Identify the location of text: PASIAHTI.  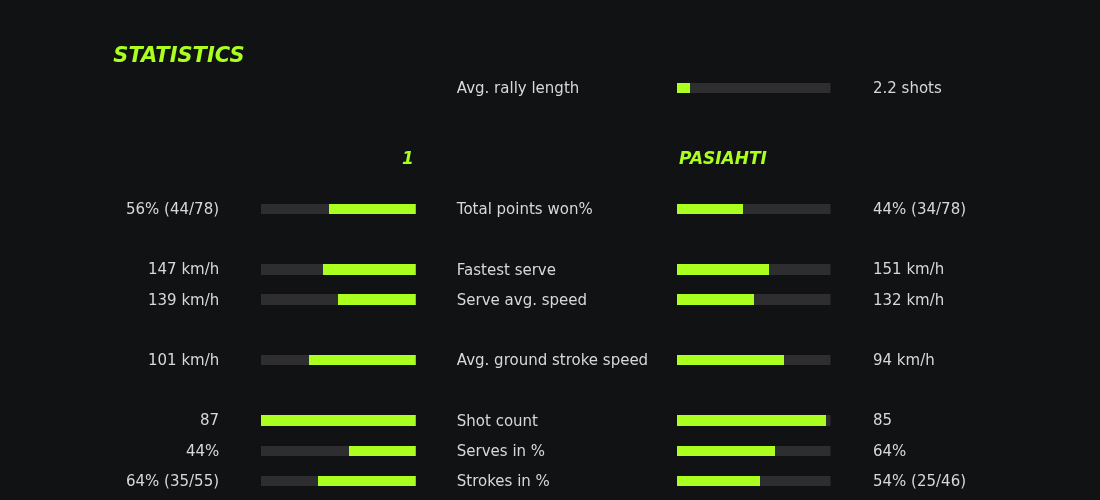
(723, 158).